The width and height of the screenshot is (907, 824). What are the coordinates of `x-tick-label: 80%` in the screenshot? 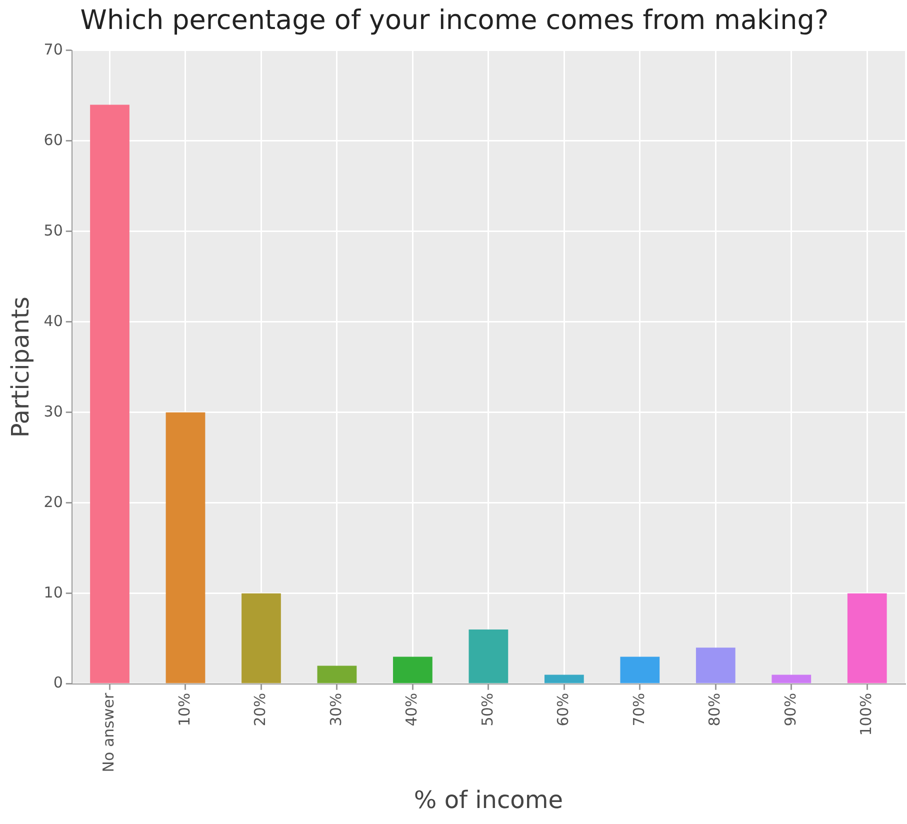 It's located at (715, 709).